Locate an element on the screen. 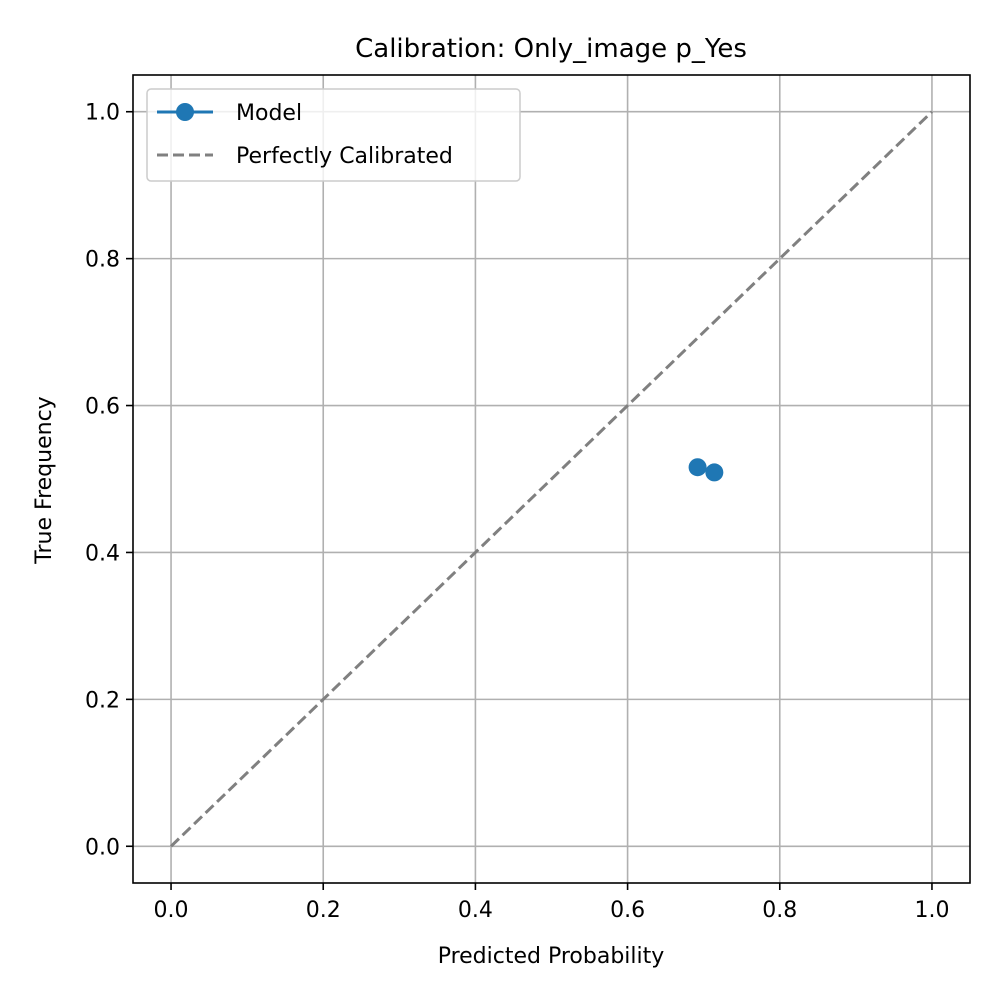 This screenshot has width=1000, height=1000. legend-box is located at coordinates (333, 135).